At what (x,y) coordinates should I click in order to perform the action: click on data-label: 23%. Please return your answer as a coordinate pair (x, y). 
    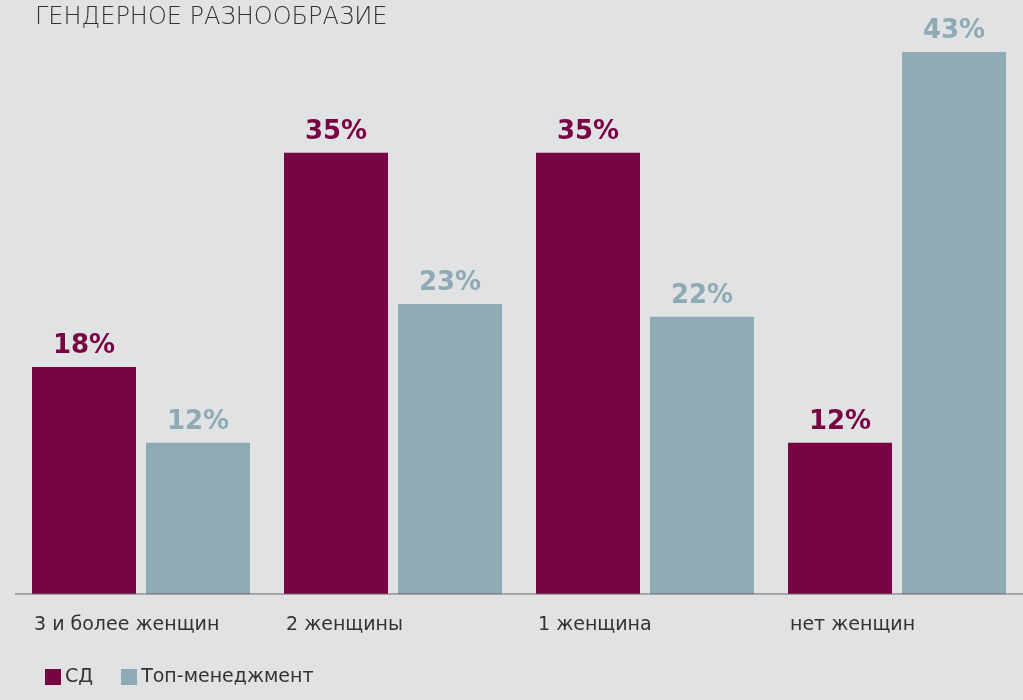
    Looking at the image, I should click on (450, 281).